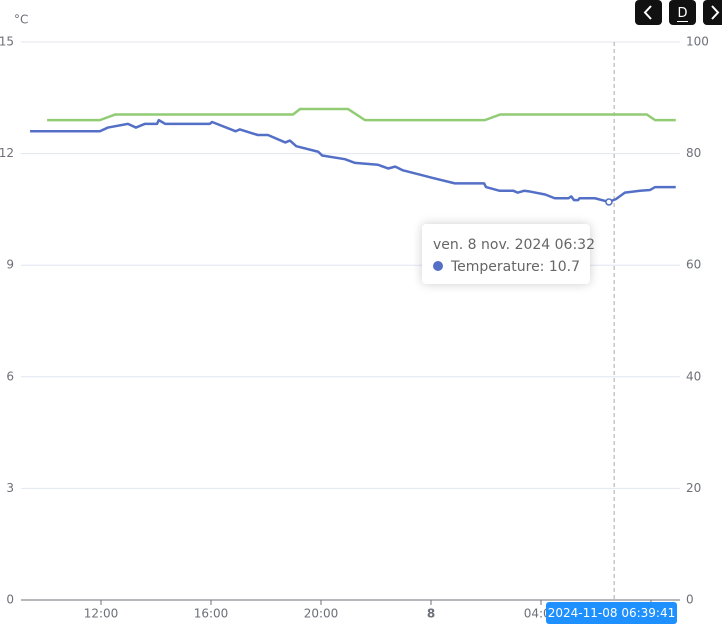 This screenshot has height=625, width=722. What do you see at coordinates (10, 600) in the screenshot?
I see `y-tick-label: 0` at bounding box center [10, 600].